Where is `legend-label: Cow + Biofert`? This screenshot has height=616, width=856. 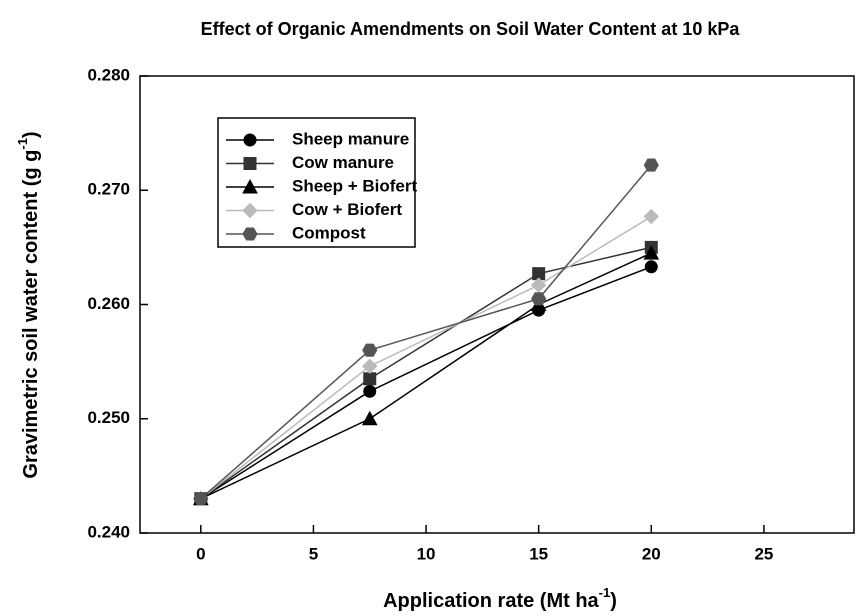 legend-label: Cow + Biofert is located at coordinates (347, 209).